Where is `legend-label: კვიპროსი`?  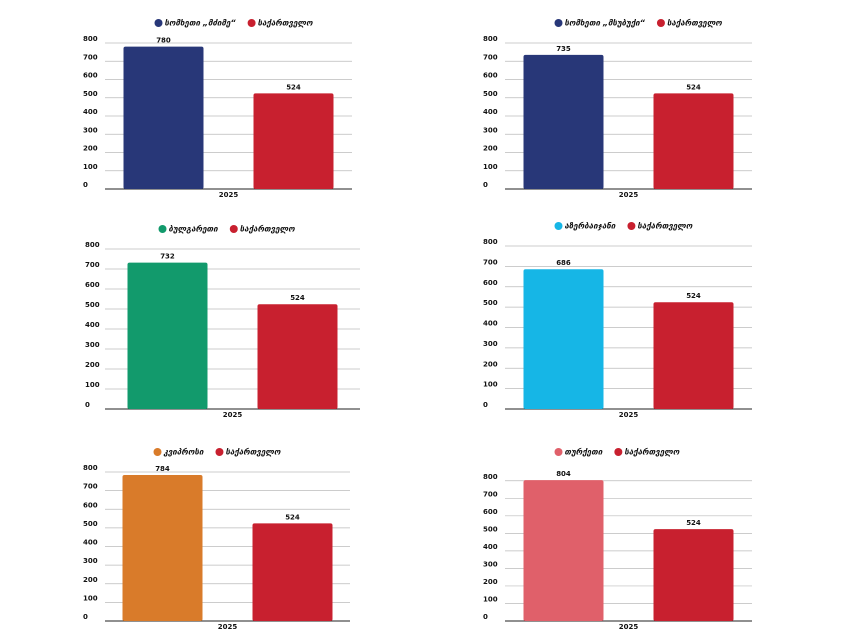 legend-label: კვიპროსი is located at coordinates (183, 452).